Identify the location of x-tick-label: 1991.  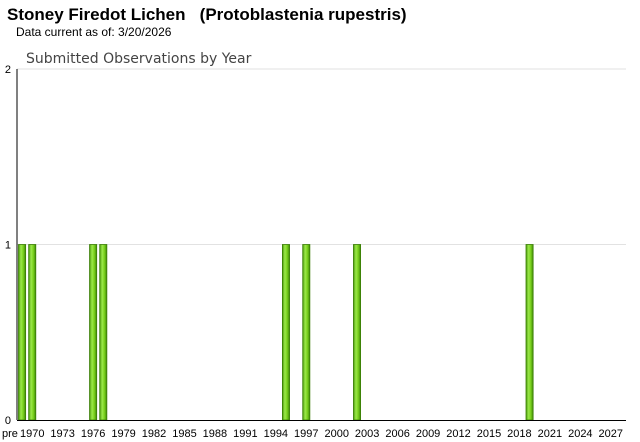
(245, 434).